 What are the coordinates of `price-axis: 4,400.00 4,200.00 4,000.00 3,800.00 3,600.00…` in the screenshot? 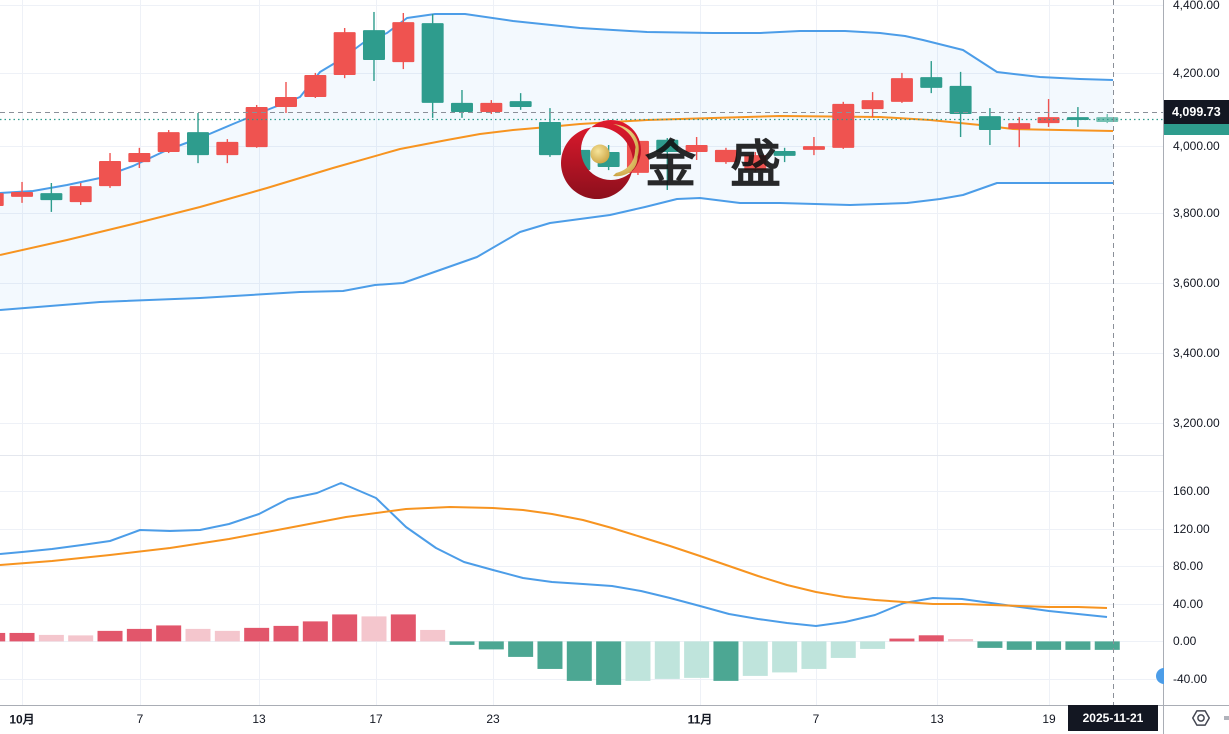 It's located at (1196, 352).